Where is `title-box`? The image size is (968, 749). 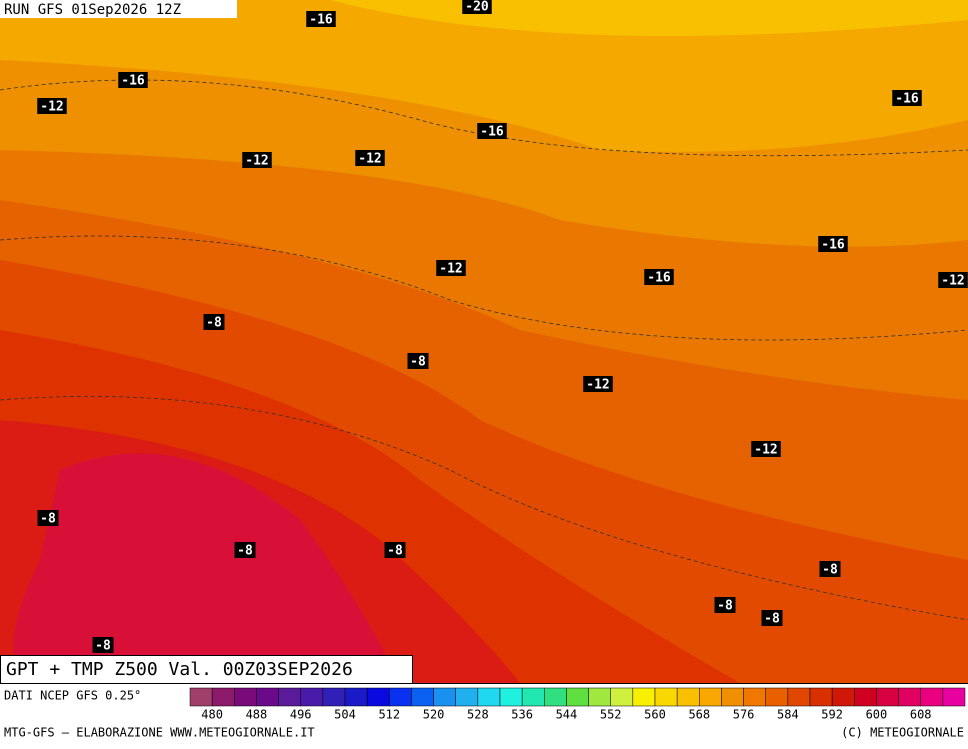 title-box is located at coordinates (206, 669).